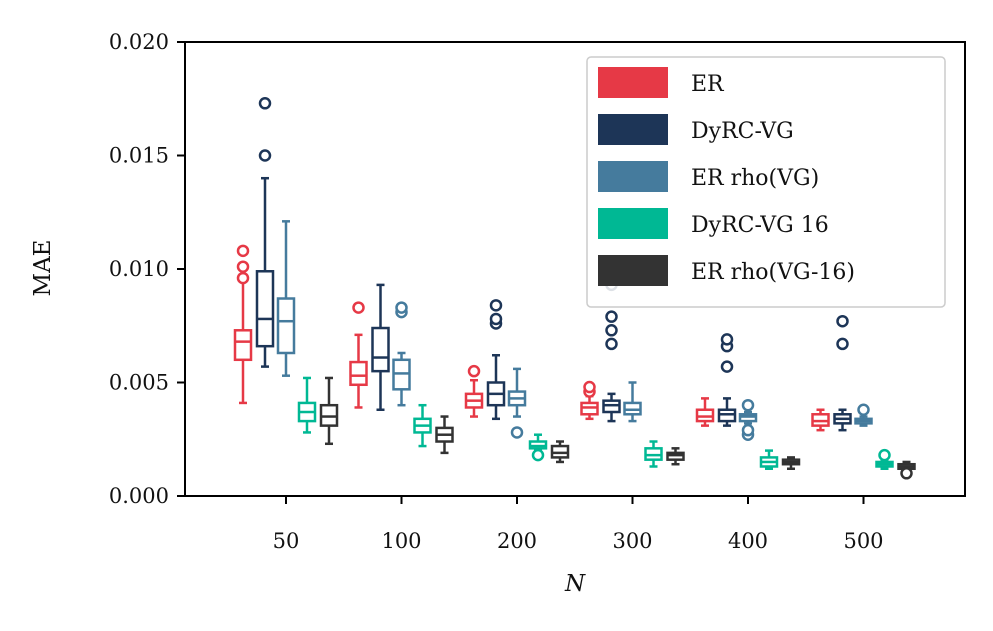 The image size is (993, 631). I want to click on box-er-rho-vg-16--300, so click(675, 456).